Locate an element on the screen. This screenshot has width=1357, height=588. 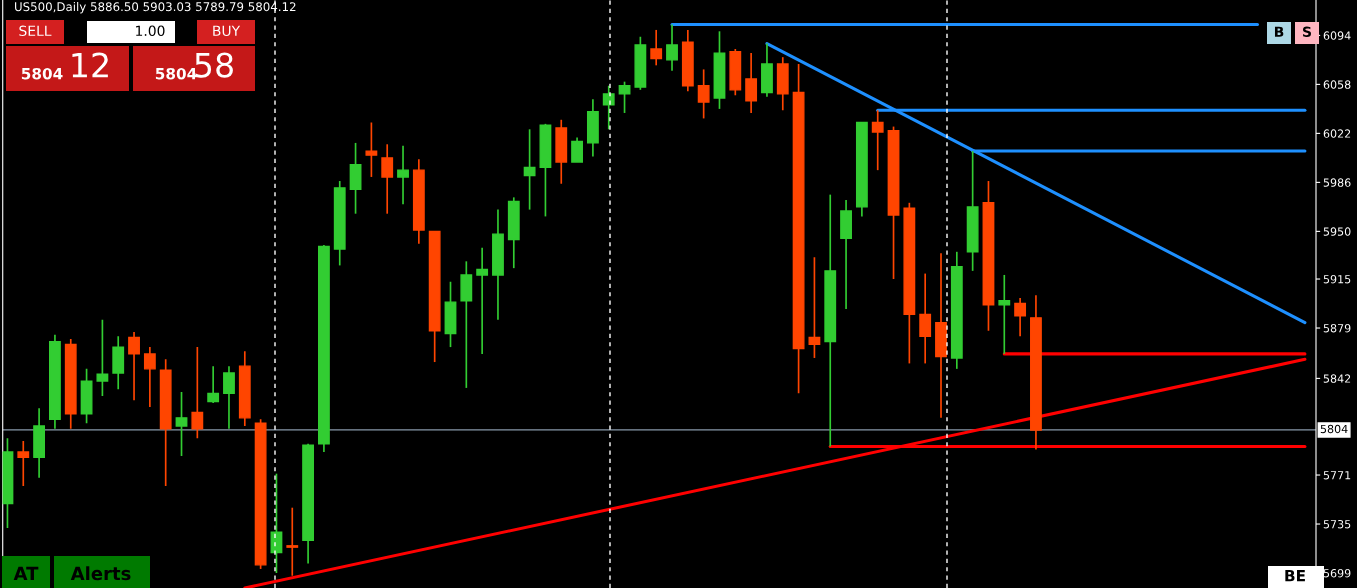
y-tick-label: 5842 is located at coordinates (1337, 378).